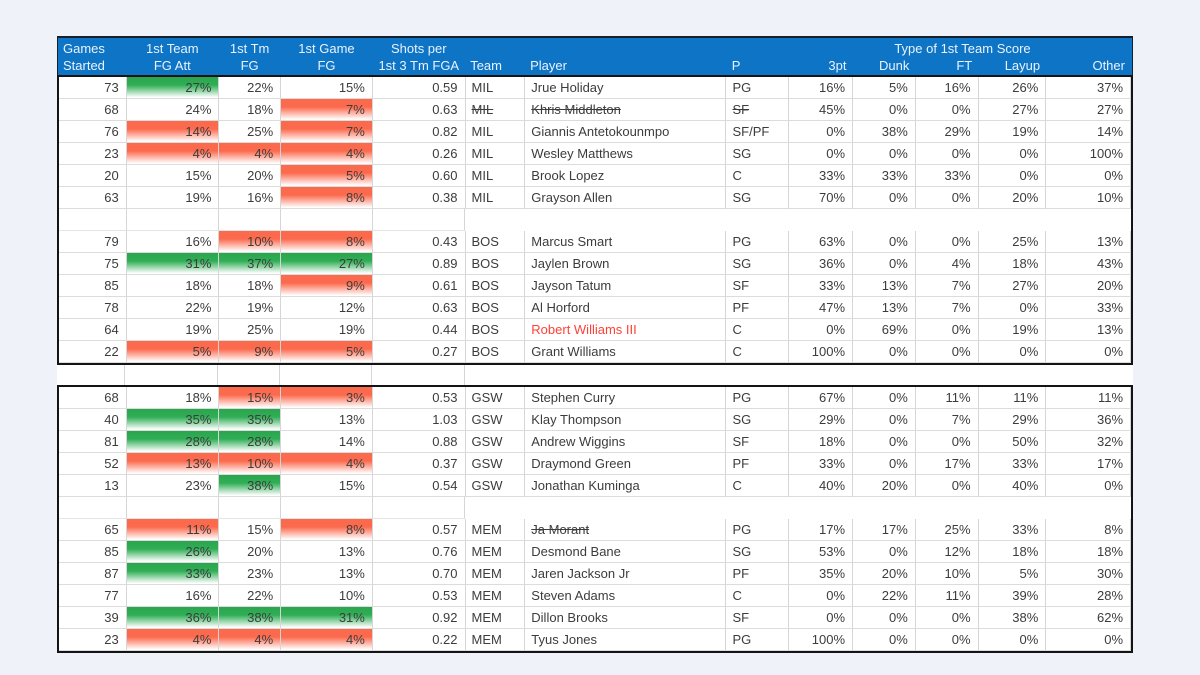 The width and height of the screenshot is (1200, 675). I want to click on cell-spf: 0.57, so click(419, 530).